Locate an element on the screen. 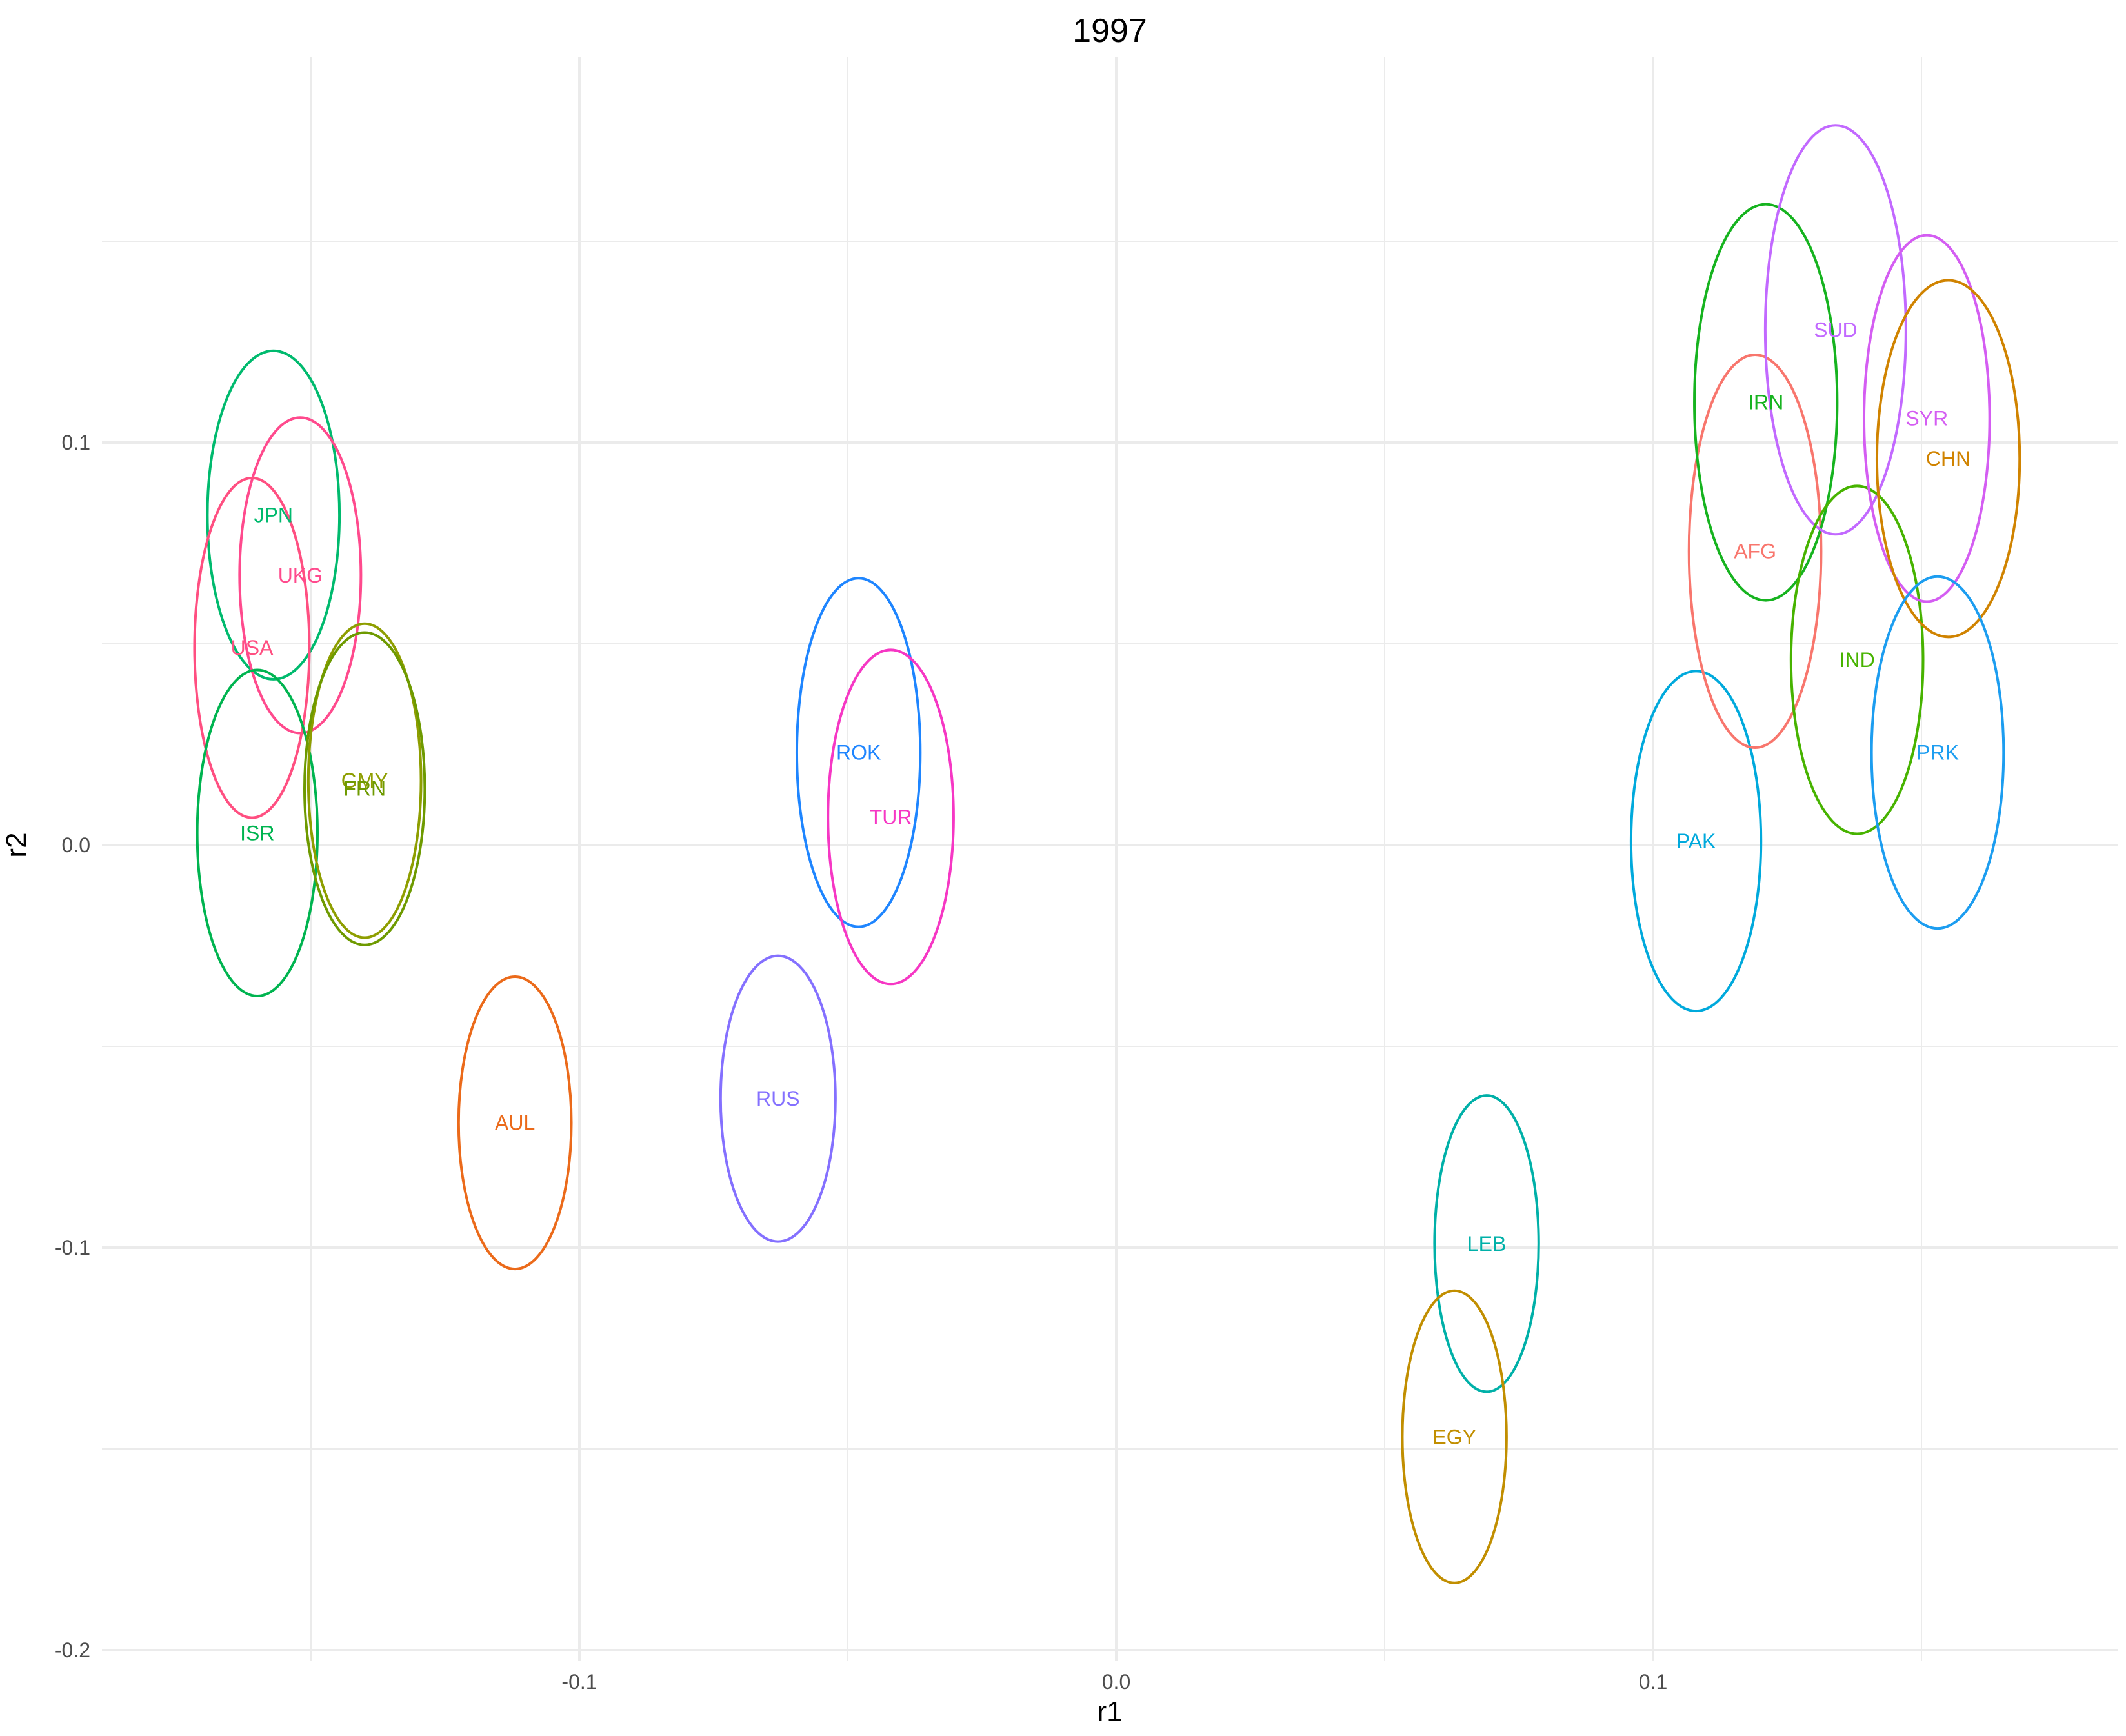 This screenshot has height=1736, width=2126. ellipse-pak is located at coordinates (1696, 841).